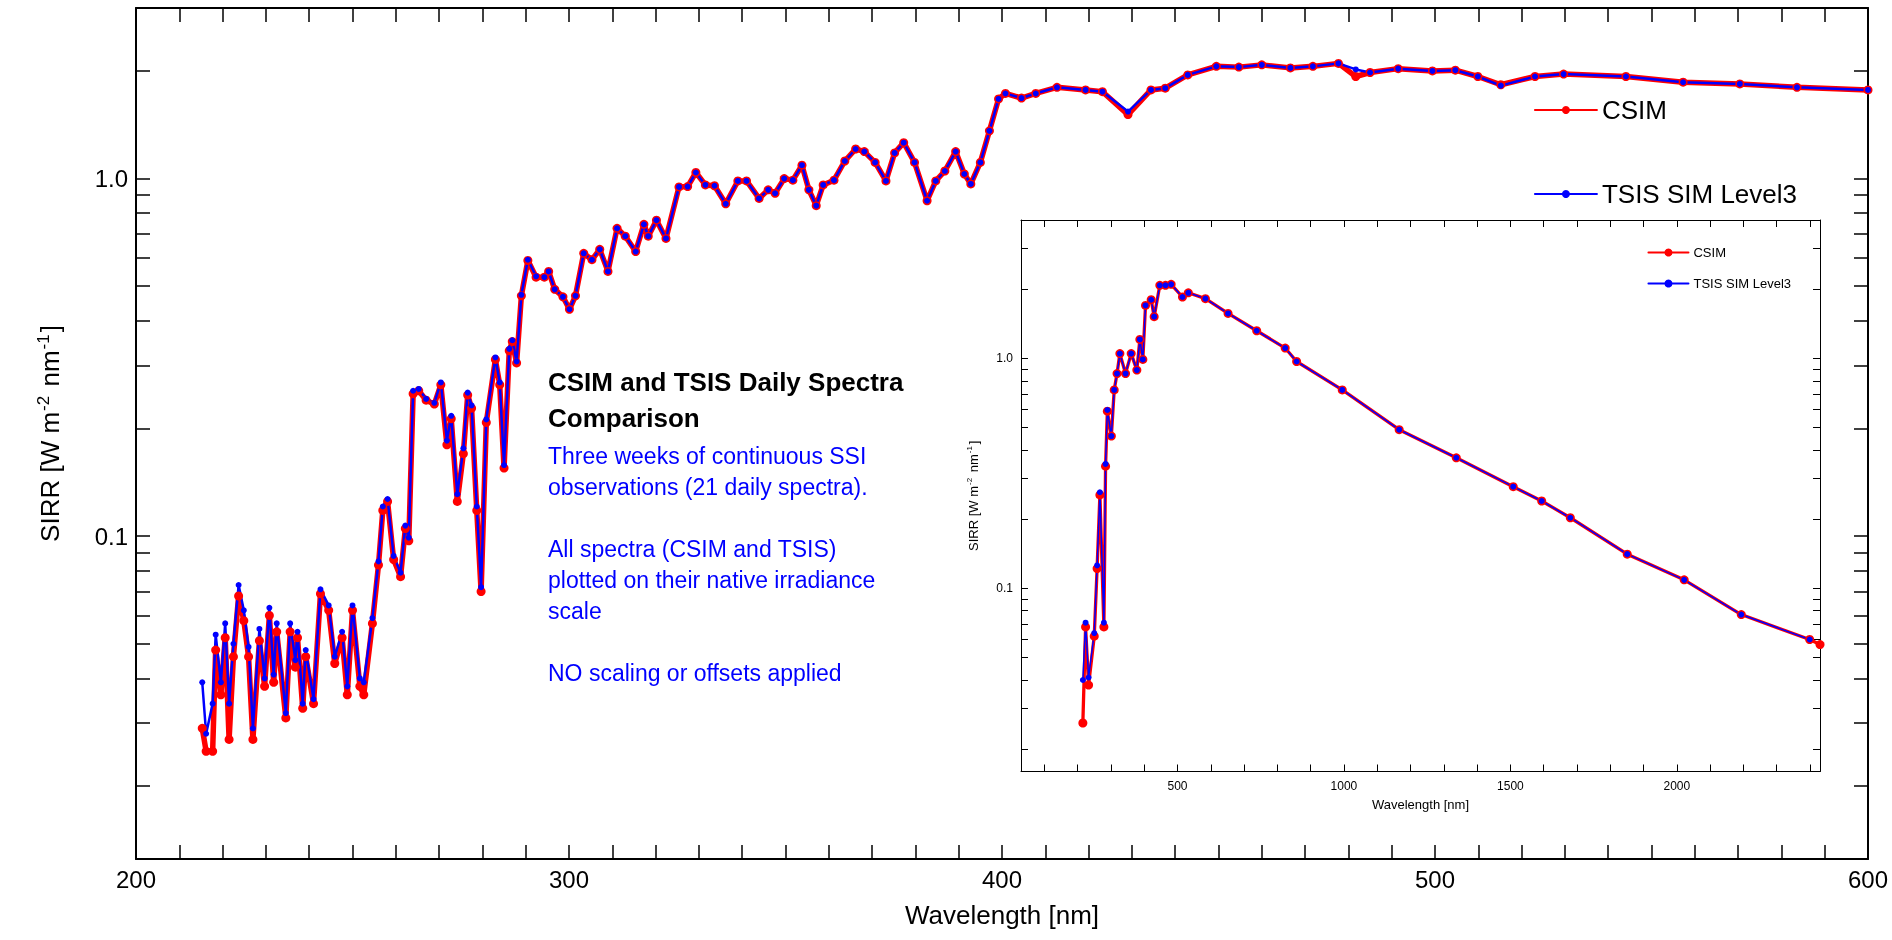  I want to click on x-tick-label: 200, so click(136, 879).